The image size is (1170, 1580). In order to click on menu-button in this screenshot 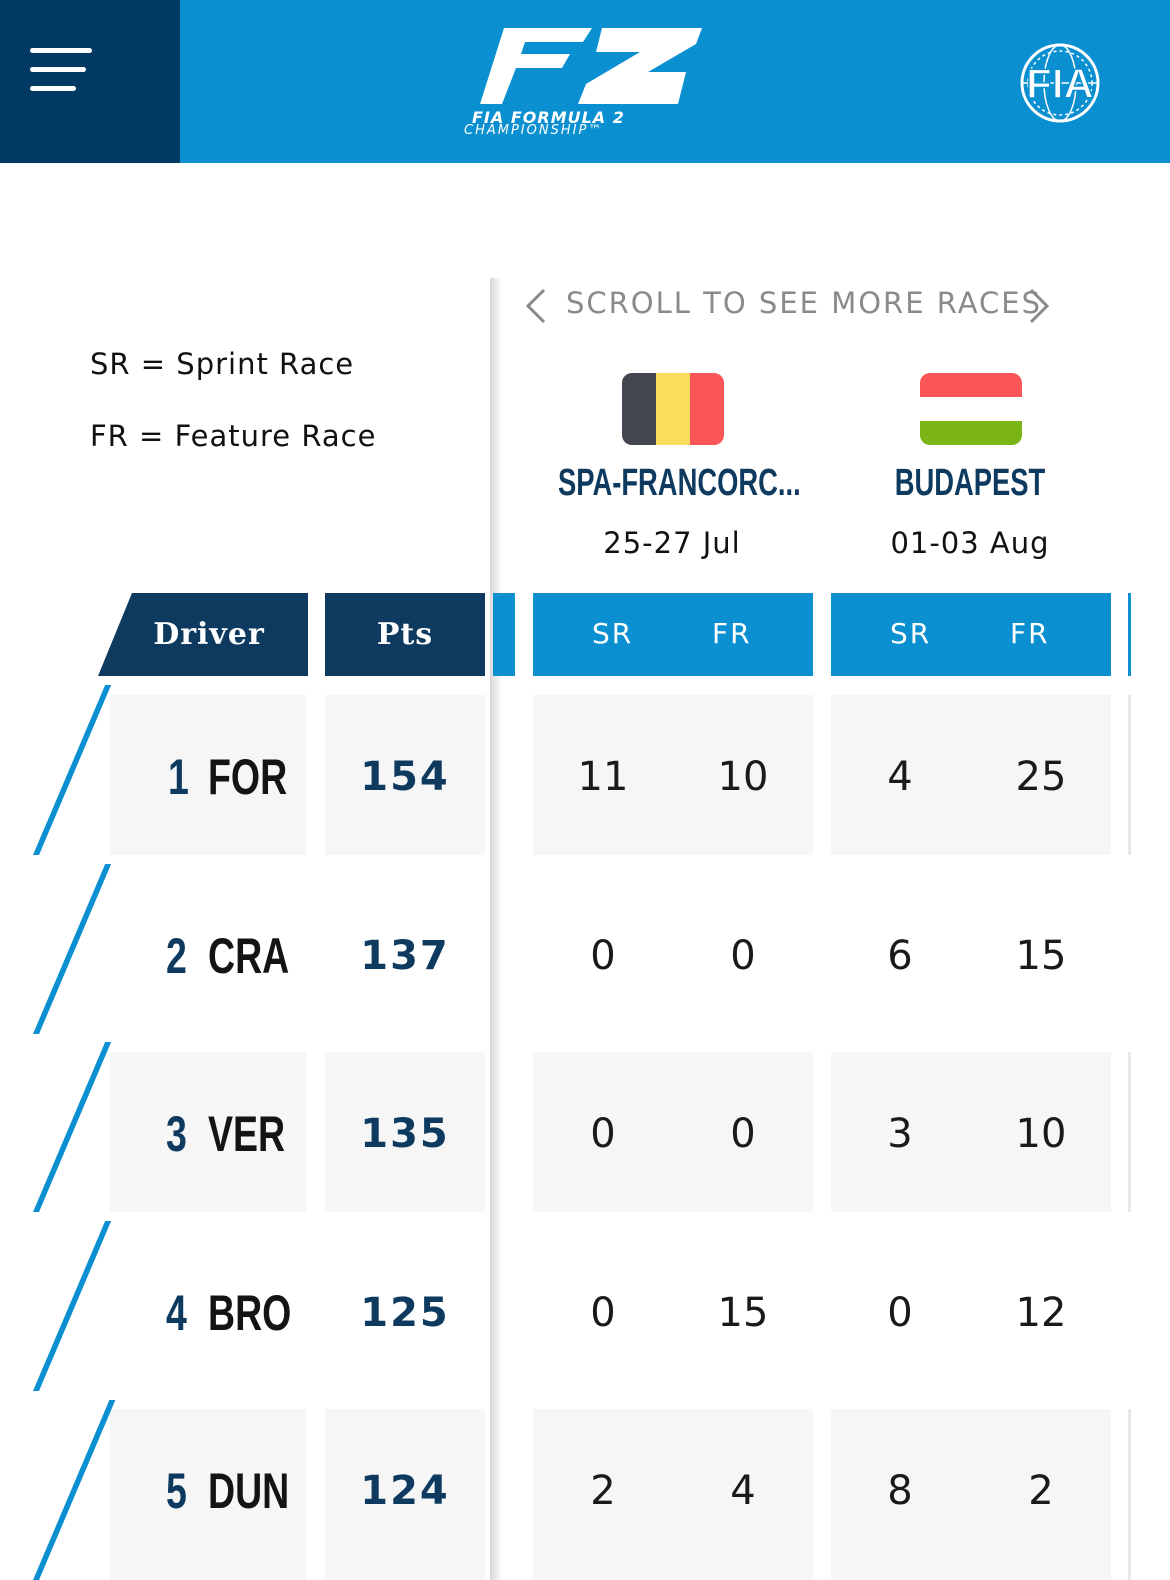, I will do `click(61, 71)`.